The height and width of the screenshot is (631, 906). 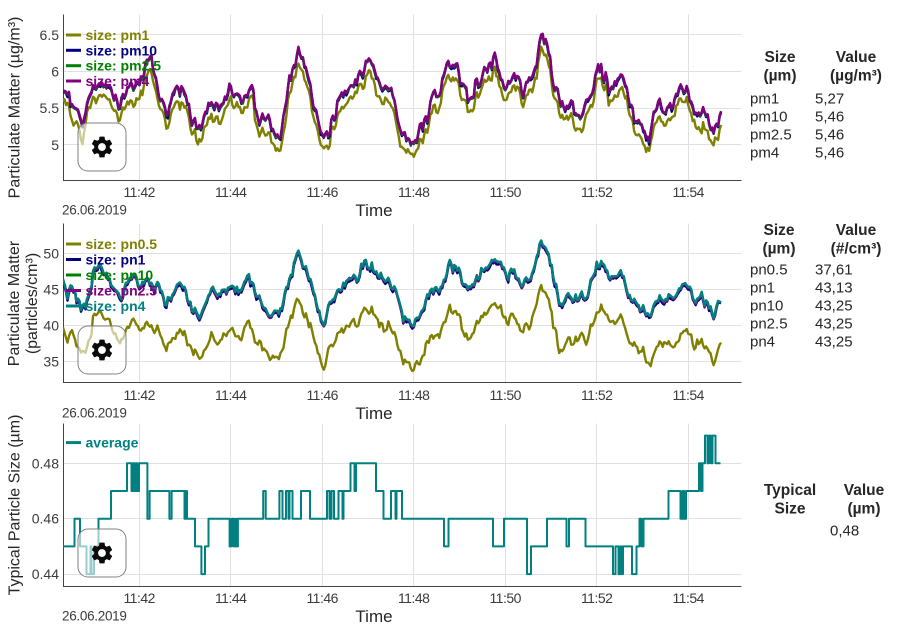 What do you see at coordinates (15, 505) in the screenshot?
I see `svg-text: Typical Particle Size (µm)` at bounding box center [15, 505].